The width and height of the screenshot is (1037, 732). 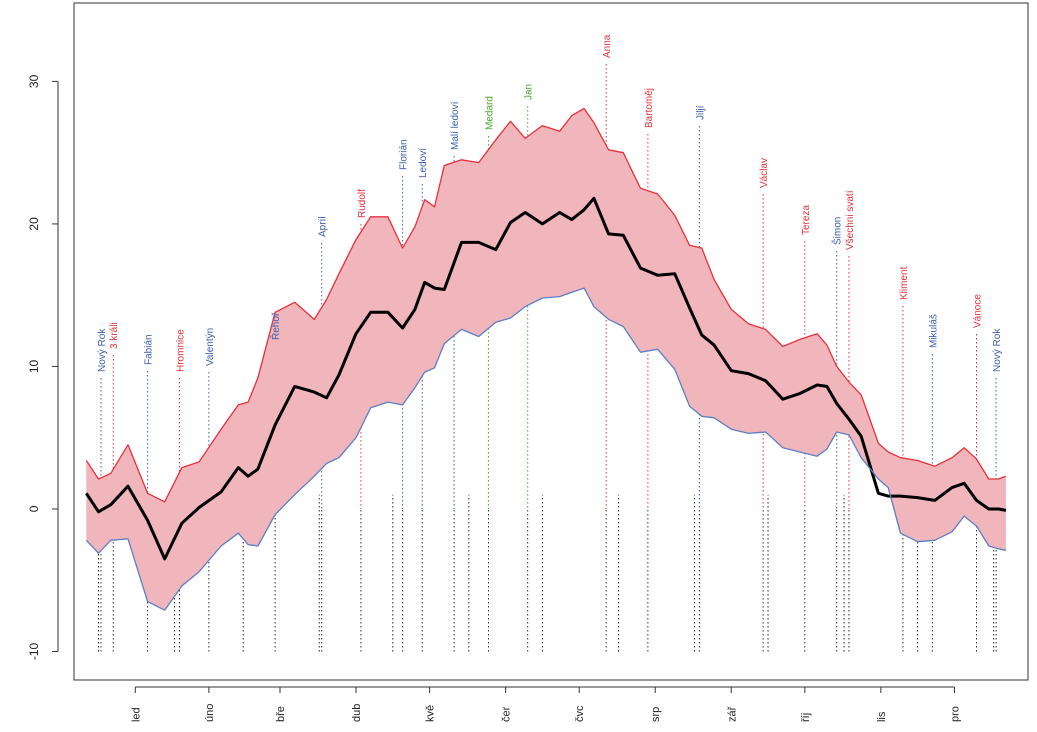 What do you see at coordinates (281, 714) in the screenshot?
I see `x-tick-label: bře` at bounding box center [281, 714].